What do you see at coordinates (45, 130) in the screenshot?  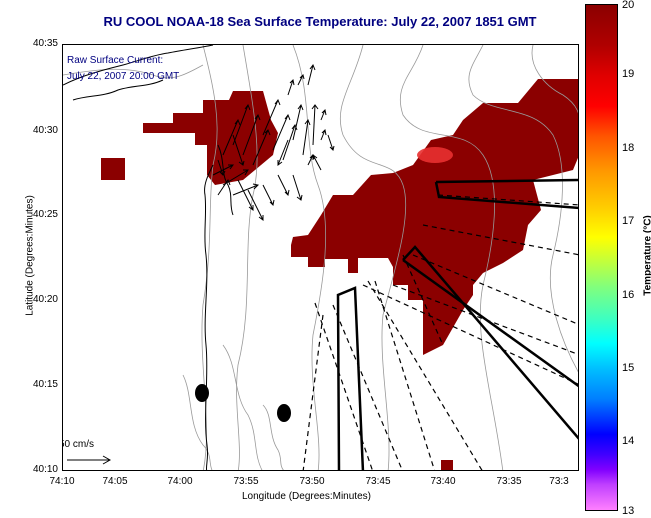 I see `ytick-label: 40:30` at bounding box center [45, 130].